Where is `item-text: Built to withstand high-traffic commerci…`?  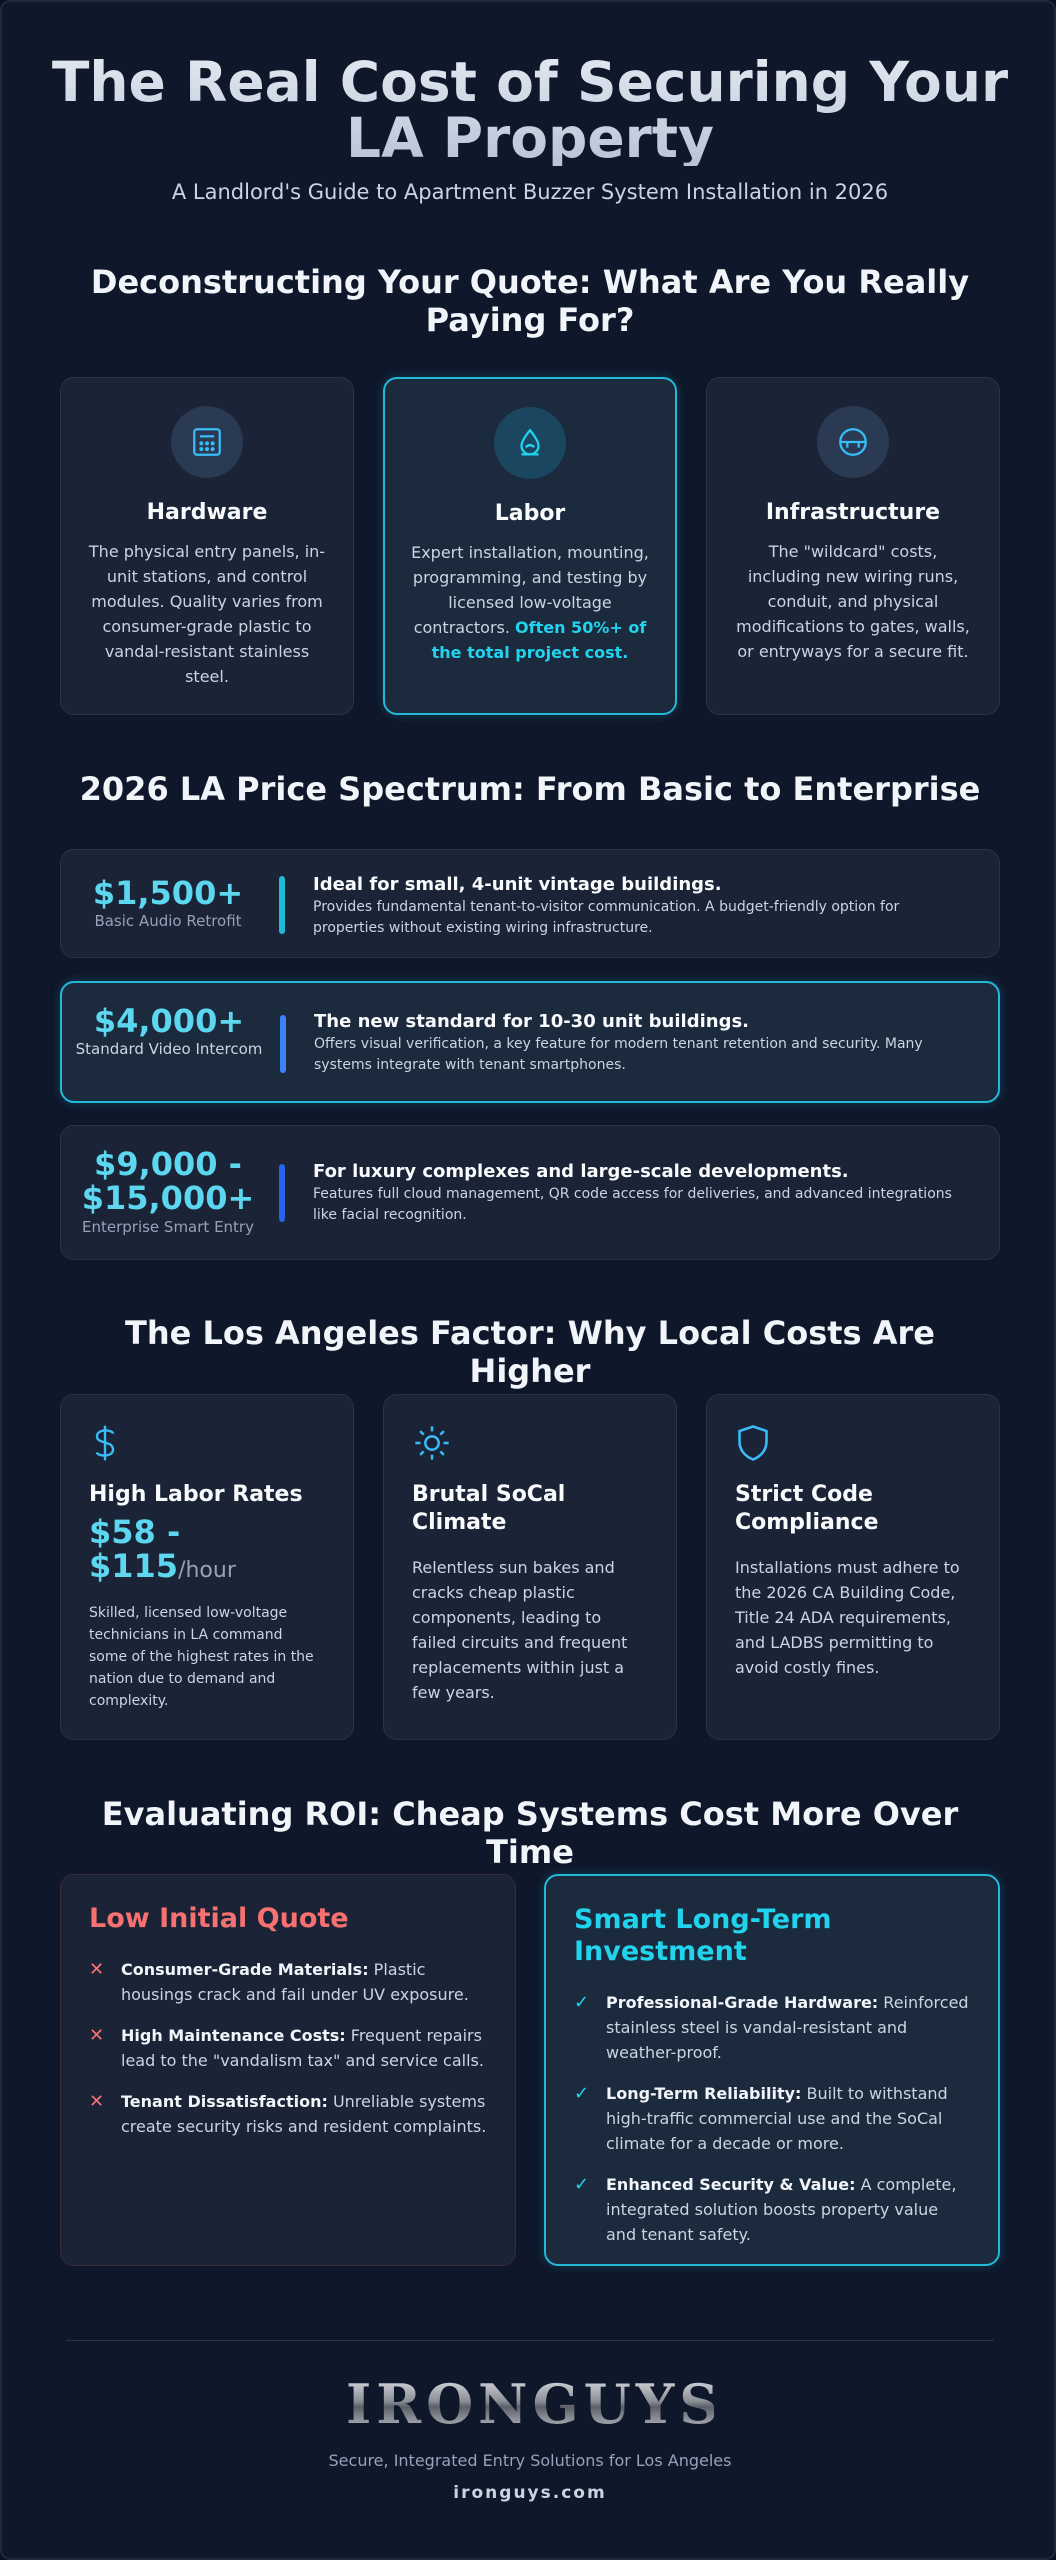 item-text: Built to withstand high-traffic commerci… is located at coordinates (777, 2118).